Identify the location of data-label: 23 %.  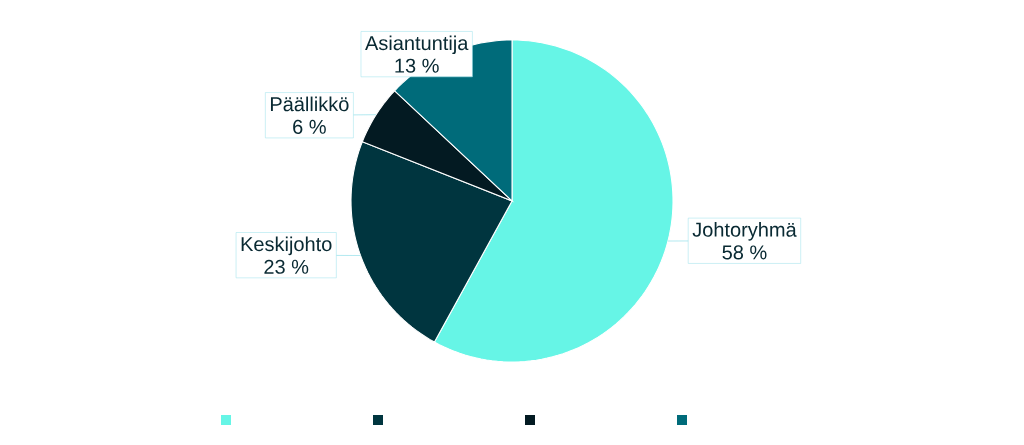
(286, 266).